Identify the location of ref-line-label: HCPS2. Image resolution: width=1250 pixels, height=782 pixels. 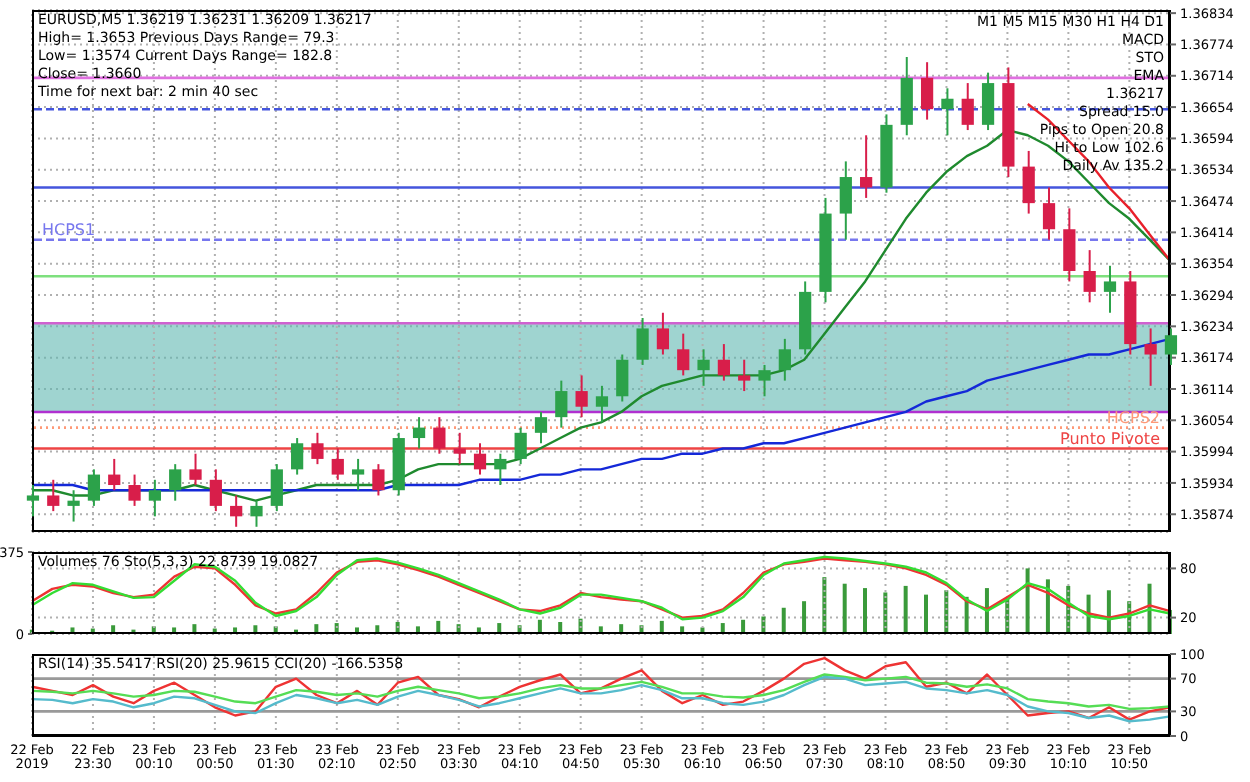
(1133, 418).